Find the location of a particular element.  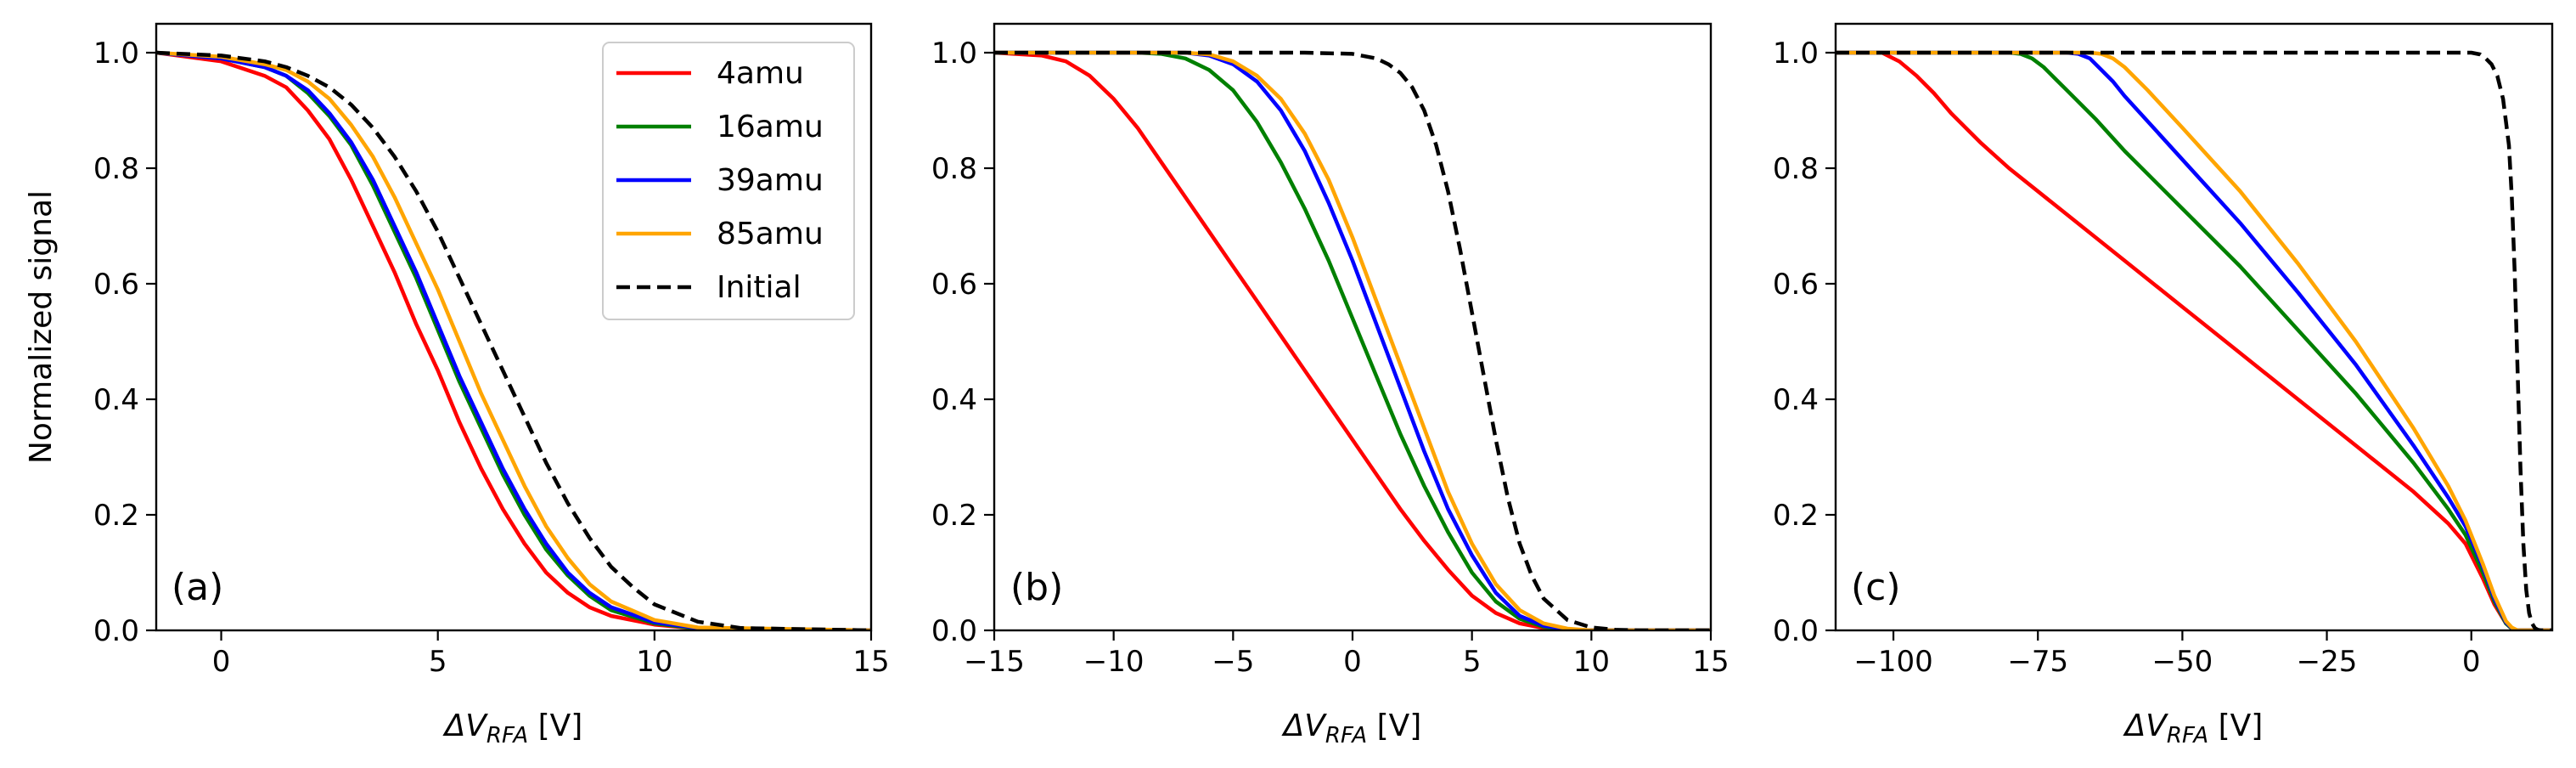

panel-a-ytick-label: 0.8 is located at coordinates (116, 169).